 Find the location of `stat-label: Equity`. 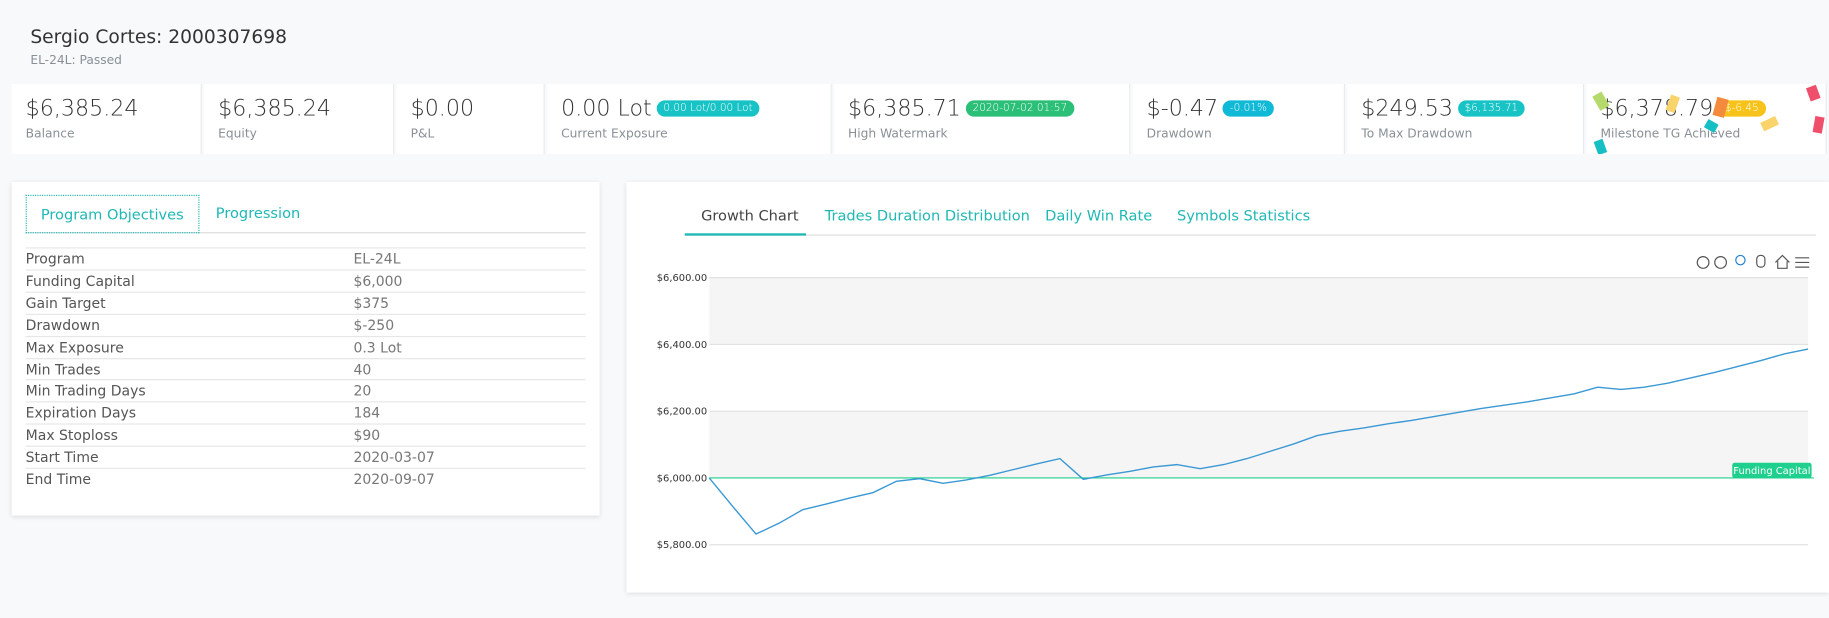

stat-label: Equity is located at coordinates (237, 134).